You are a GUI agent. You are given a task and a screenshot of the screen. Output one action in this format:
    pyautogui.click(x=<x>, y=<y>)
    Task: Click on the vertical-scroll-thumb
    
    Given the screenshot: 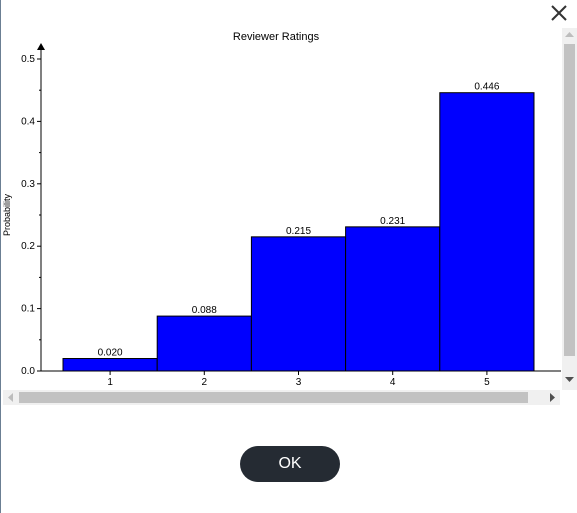 What is the action you would take?
    pyautogui.click(x=569, y=200)
    